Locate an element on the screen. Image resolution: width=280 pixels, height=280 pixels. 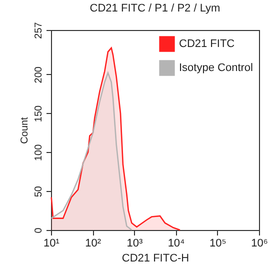
x-tick-label: 10⁵ is located at coordinates (218, 244).